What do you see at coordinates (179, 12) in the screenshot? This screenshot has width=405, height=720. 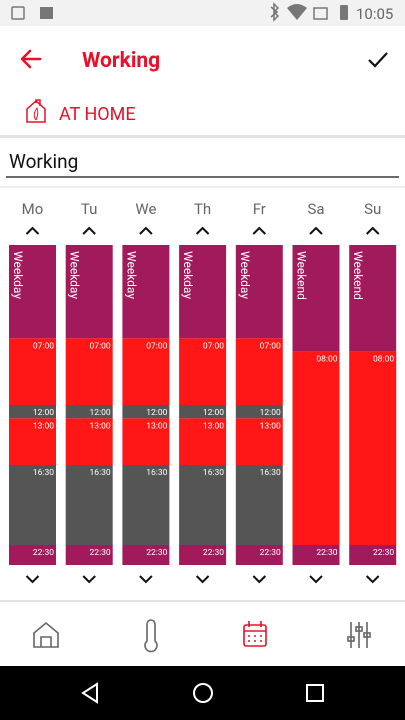 I see `status-icons` at bounding box center [179, 12].